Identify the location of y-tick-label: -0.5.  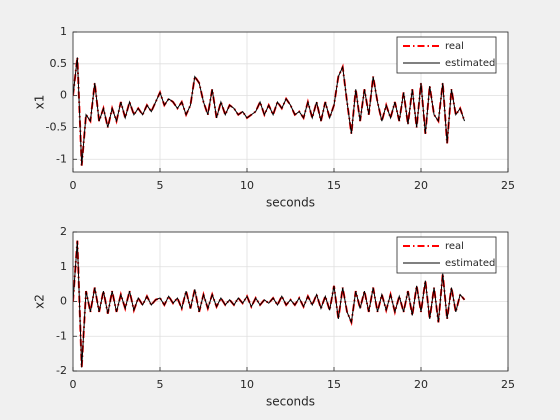
(56, 126).